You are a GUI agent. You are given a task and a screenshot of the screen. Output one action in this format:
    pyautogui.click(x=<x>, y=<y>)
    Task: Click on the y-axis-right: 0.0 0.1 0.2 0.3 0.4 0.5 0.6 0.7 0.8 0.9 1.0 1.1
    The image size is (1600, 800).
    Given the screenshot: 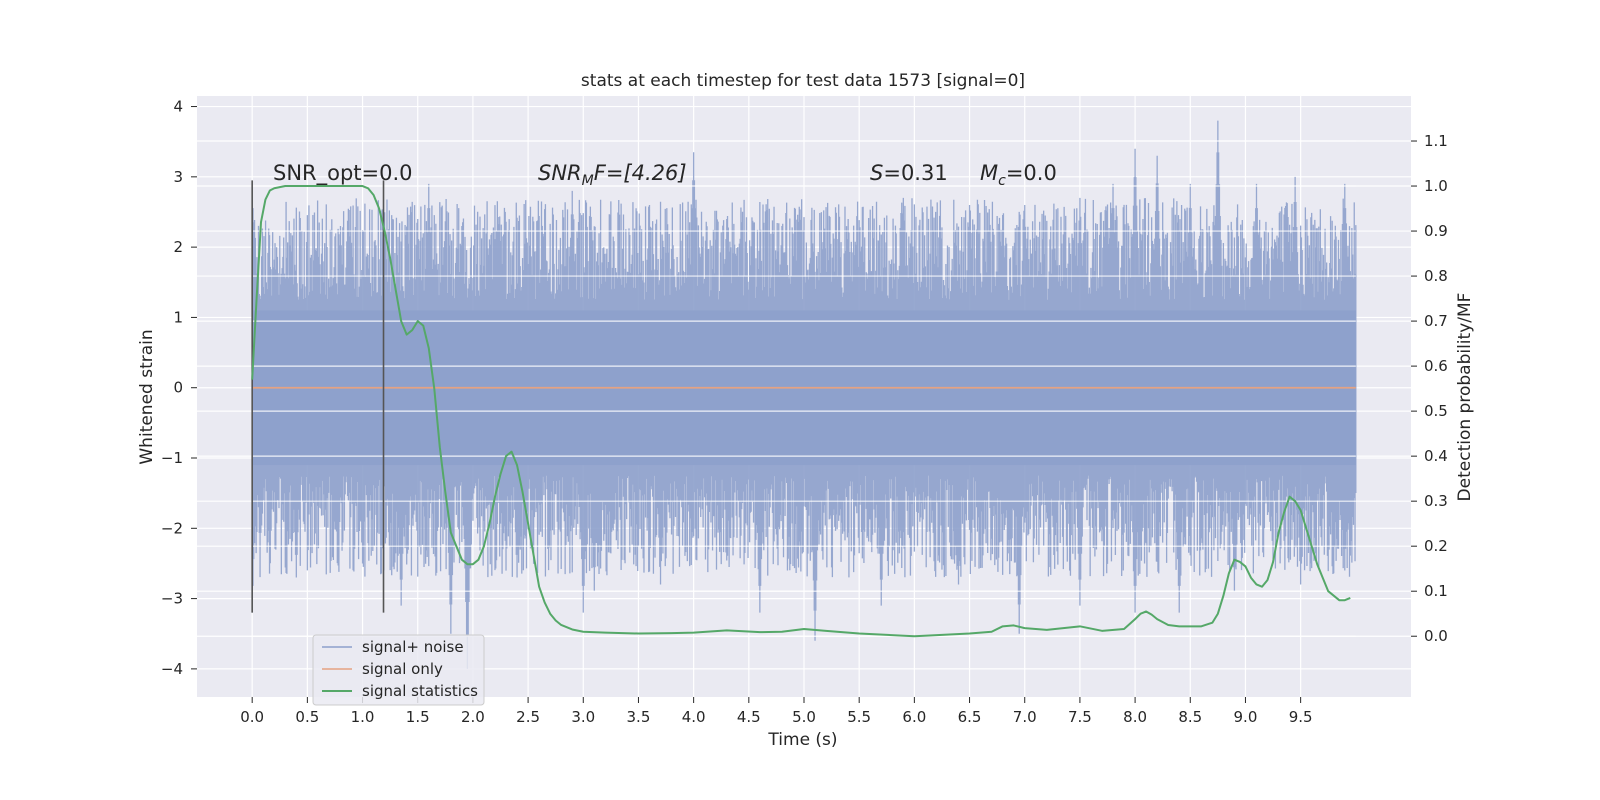 What is the action you would take?
    pyautogui.click(x=1429, y=388)
    